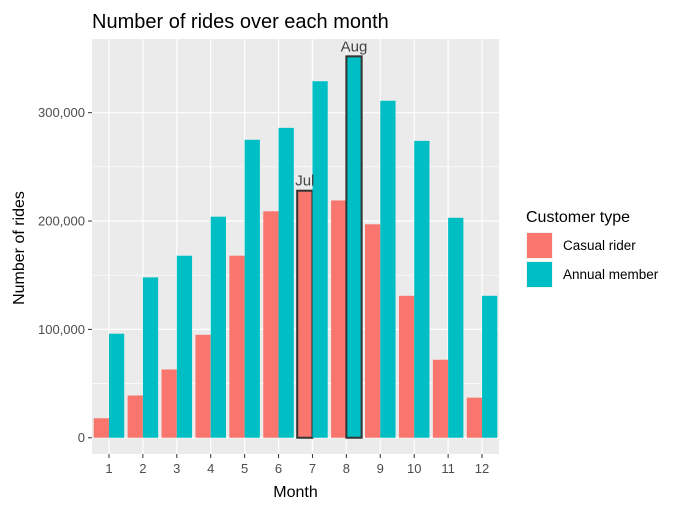  I want to click on x-axis: 1 2 3 4 5 6 7 8 9 10 11 12, so click(297, 465).